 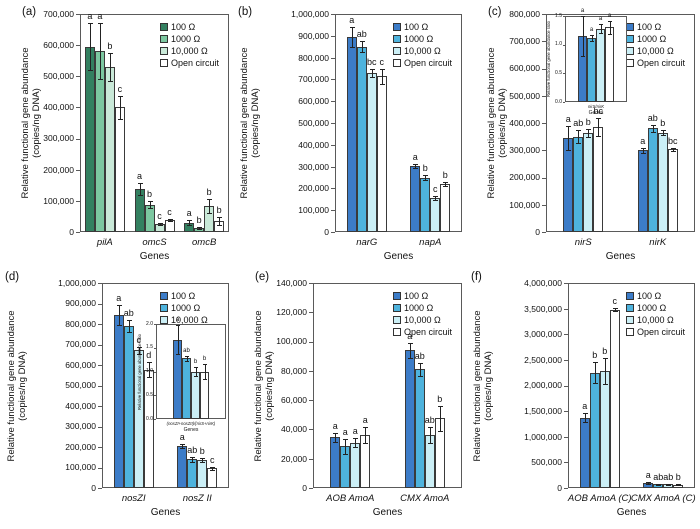 I want to click on y-tick-label: 900,000, so click(x=80, y=303).